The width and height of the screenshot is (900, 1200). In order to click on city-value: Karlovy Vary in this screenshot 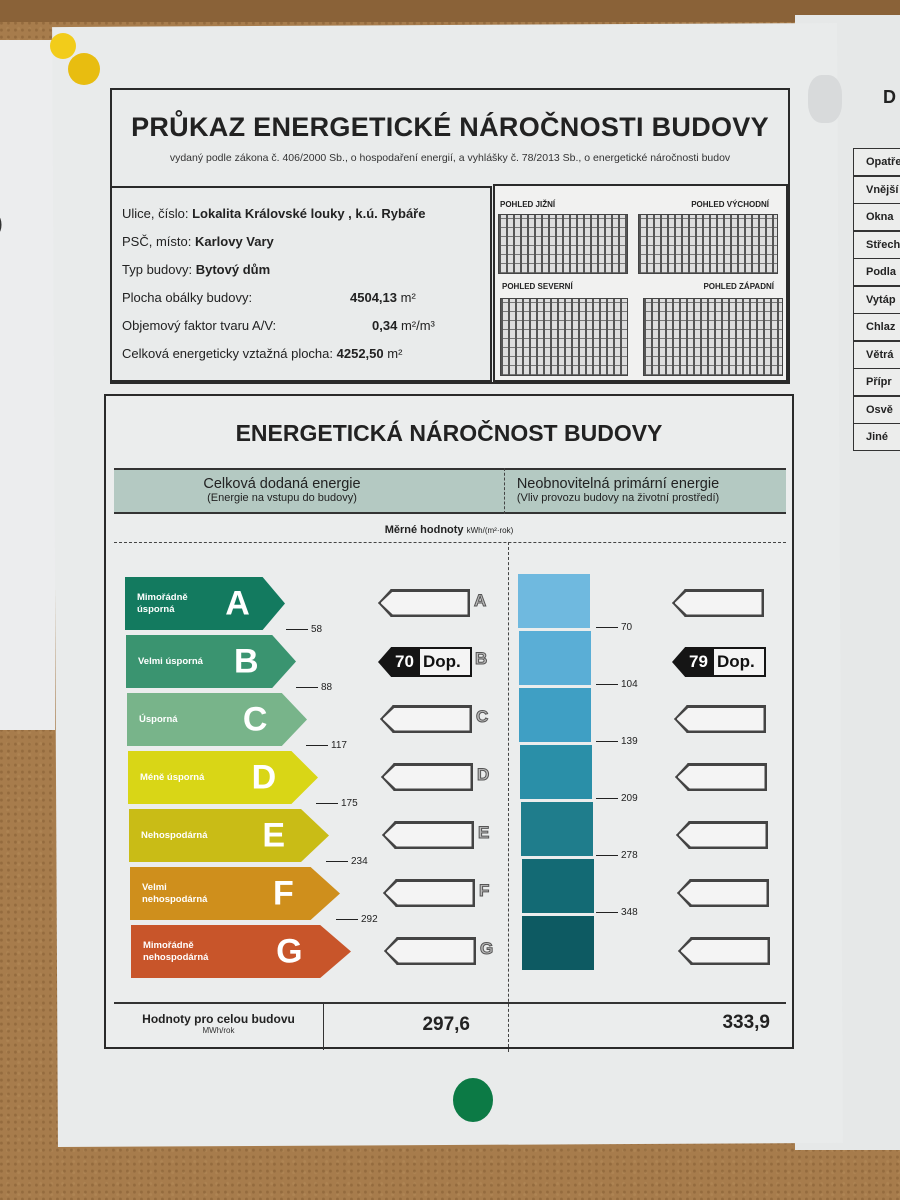, I will do `click(234, 241)`.